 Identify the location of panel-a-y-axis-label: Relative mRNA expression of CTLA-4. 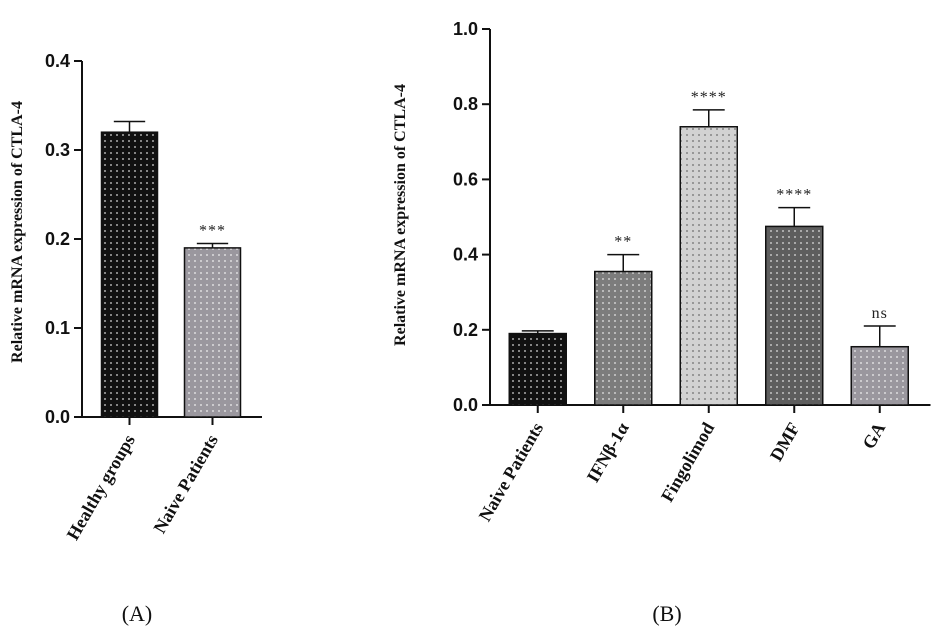
(17, 232).